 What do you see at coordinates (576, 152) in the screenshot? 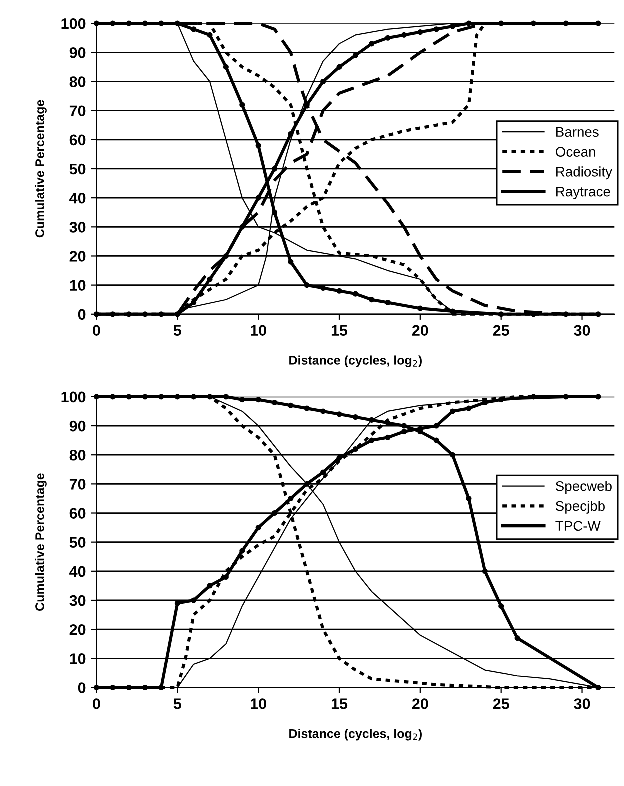
I see `legend-label: Ocean` at bounding box center [576, 152].